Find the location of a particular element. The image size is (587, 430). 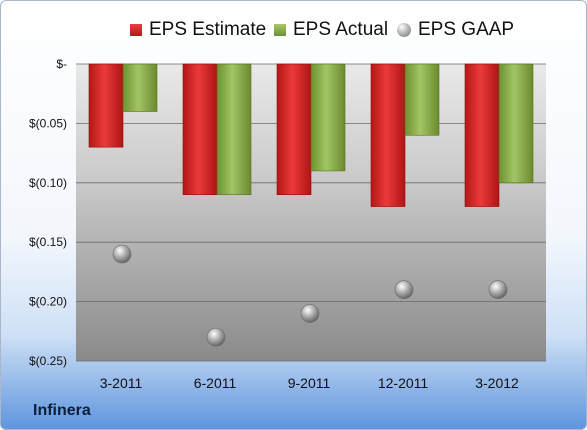

legend-swatch-gaap is located at coordinates (404, 30).